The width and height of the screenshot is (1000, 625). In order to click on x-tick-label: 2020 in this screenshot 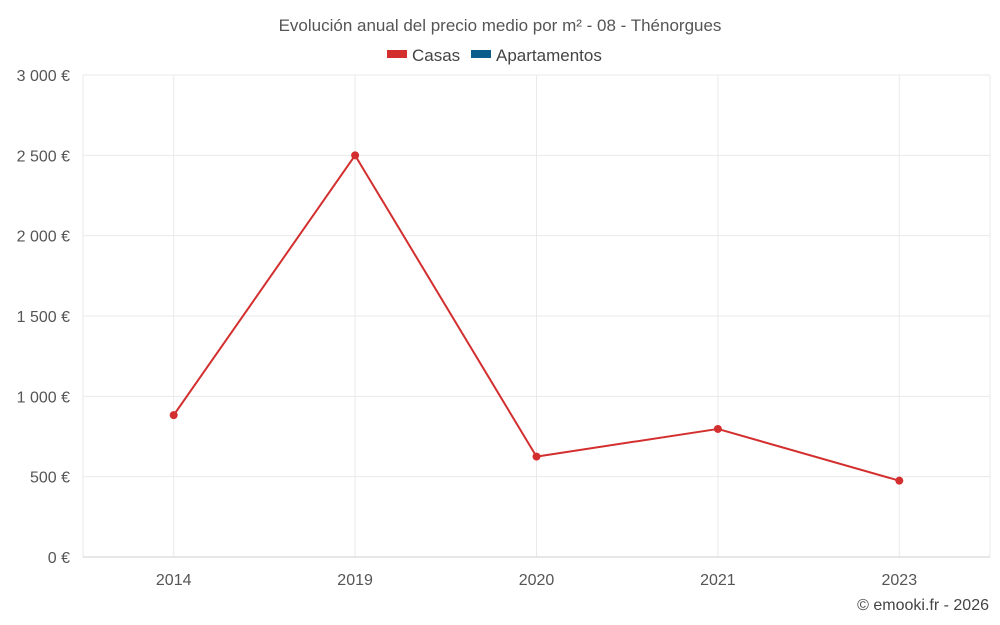, I will do `click(537, 580)`.